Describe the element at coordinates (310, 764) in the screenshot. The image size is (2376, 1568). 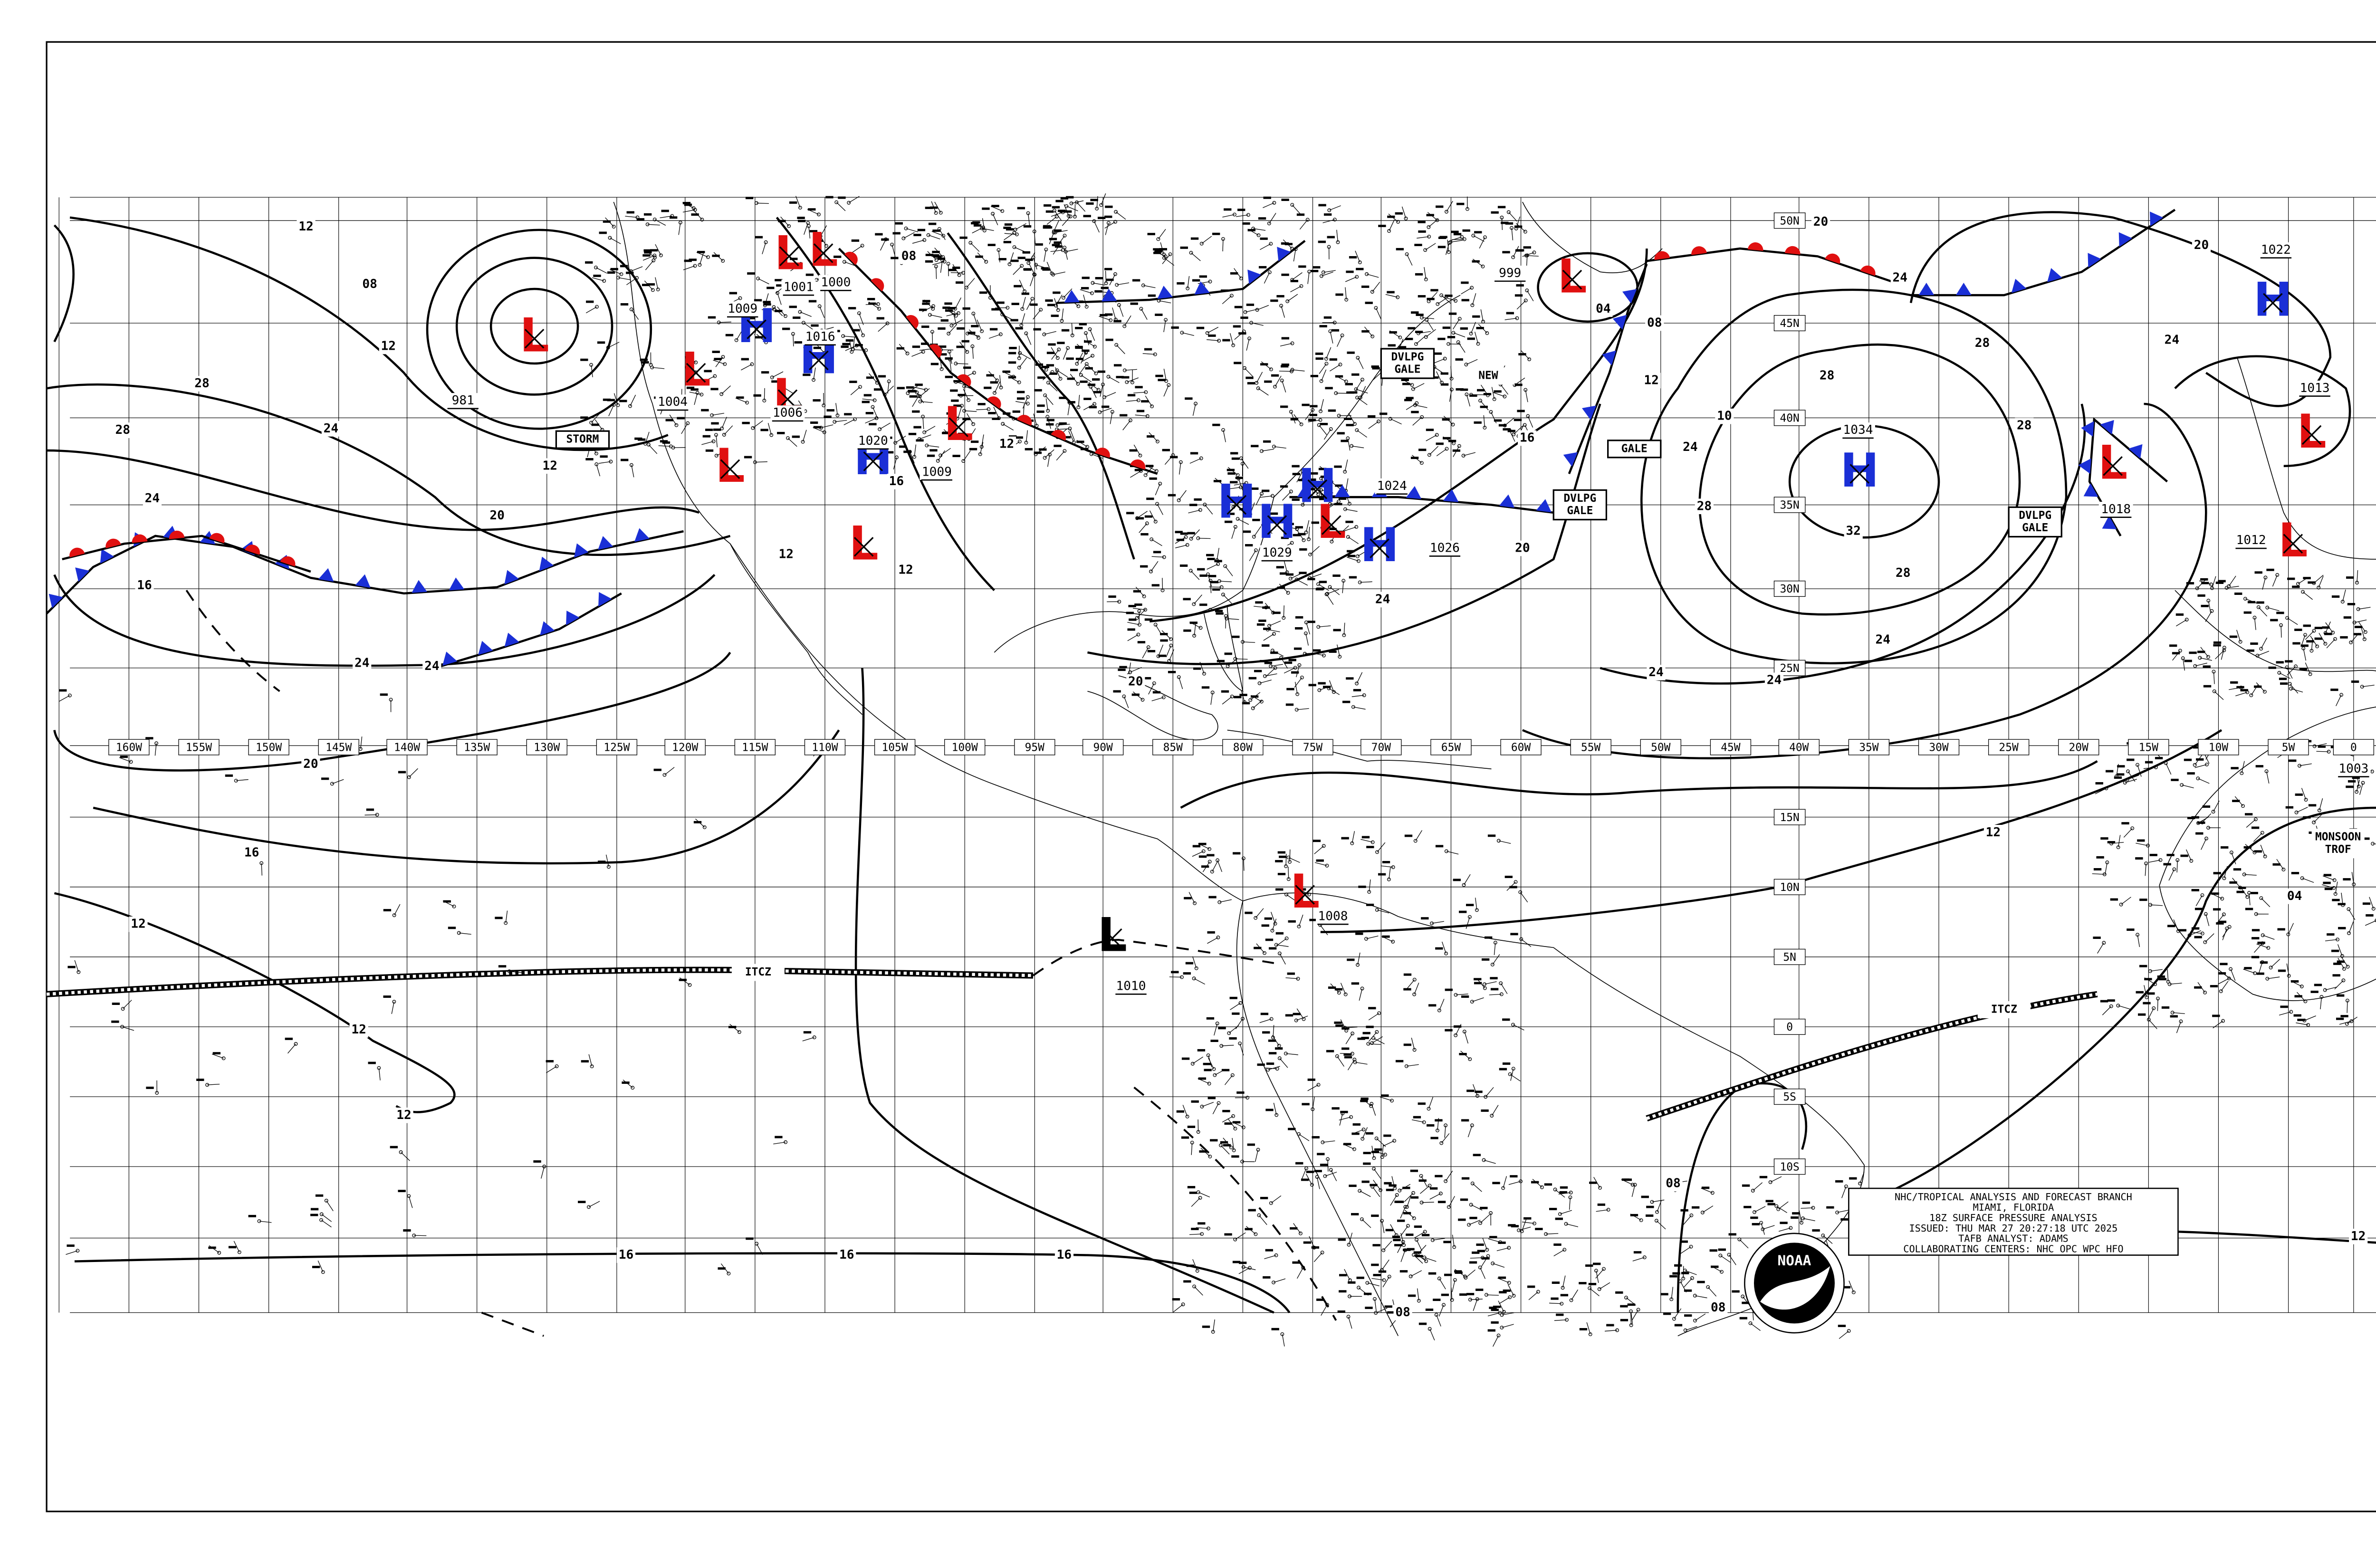
I see `isobar-label-bg` at that location.